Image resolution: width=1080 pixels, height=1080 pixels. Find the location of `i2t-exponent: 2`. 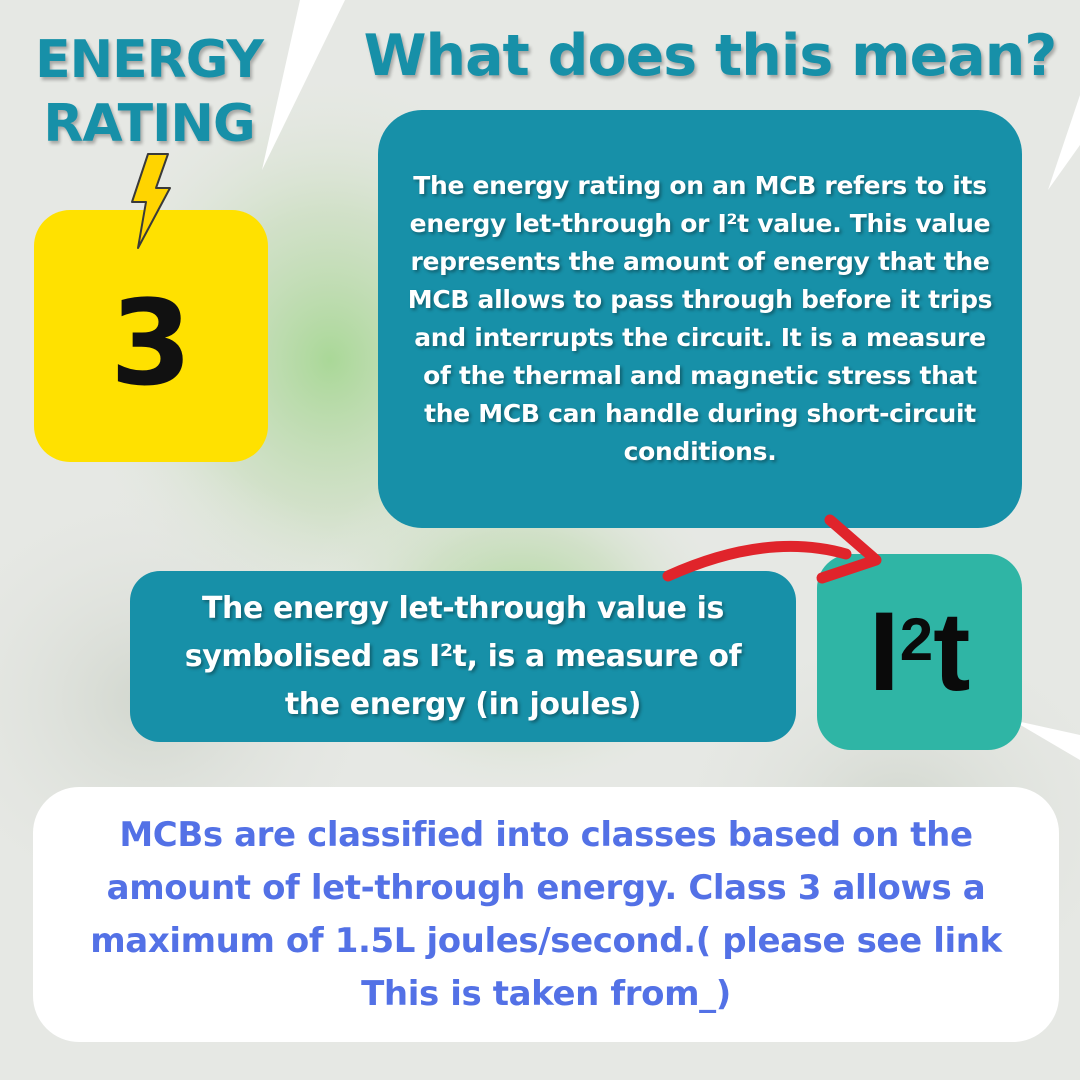

i2t-exponent: 2 is located at coordinates (916, 639).